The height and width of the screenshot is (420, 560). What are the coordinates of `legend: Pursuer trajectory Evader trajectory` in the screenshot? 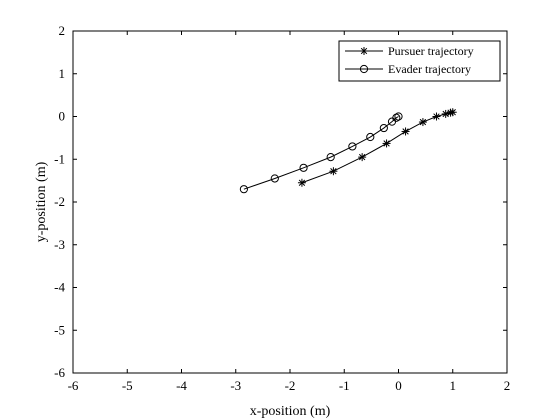 It's located at (419, 61).